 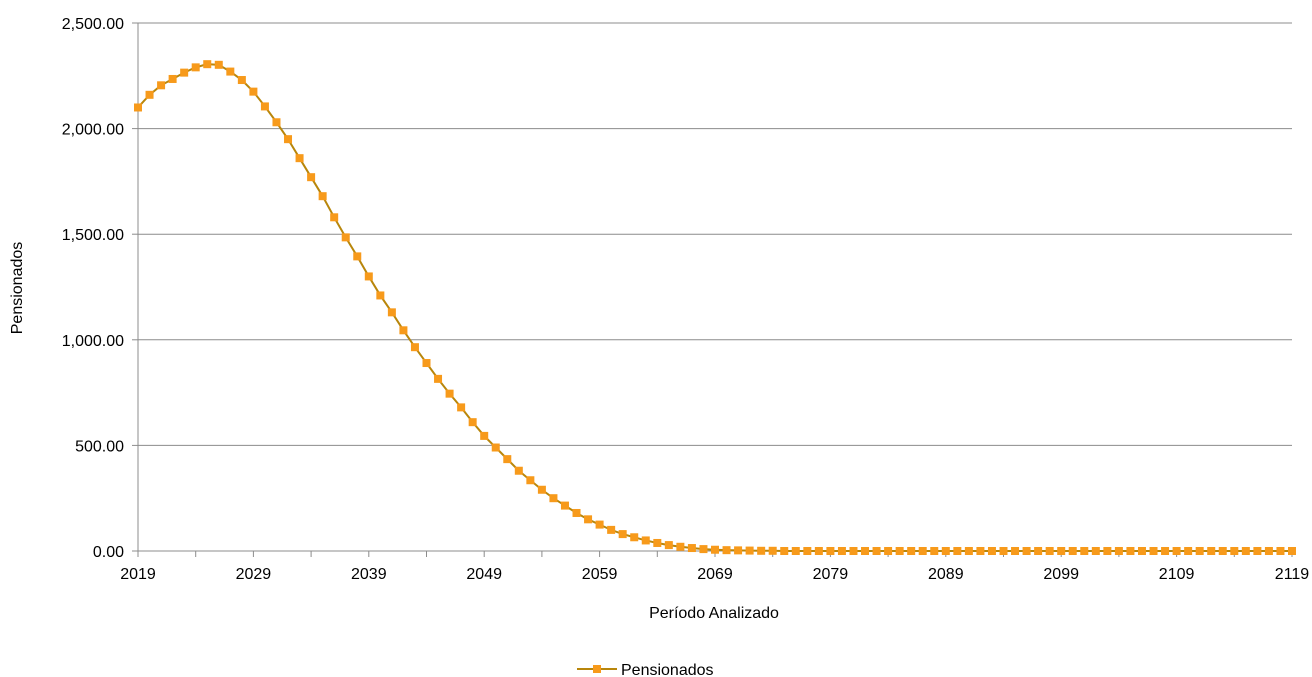 What do you see at coordinates (369, 574) in the screenshot?
I see `x-tick-label: 2039` at bounding box center [369, 574].